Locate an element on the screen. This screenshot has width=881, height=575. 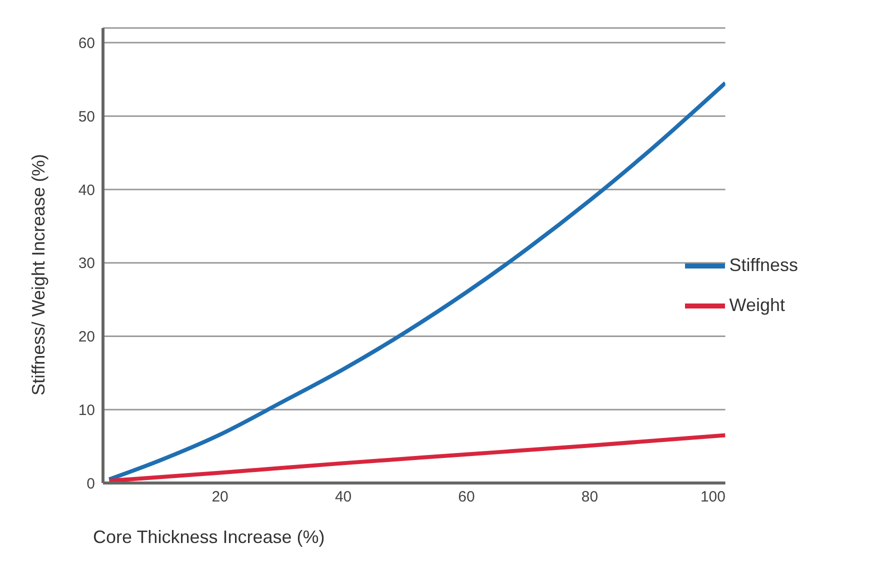
y-tick-label: 20 is located at coordinates (86, 337).